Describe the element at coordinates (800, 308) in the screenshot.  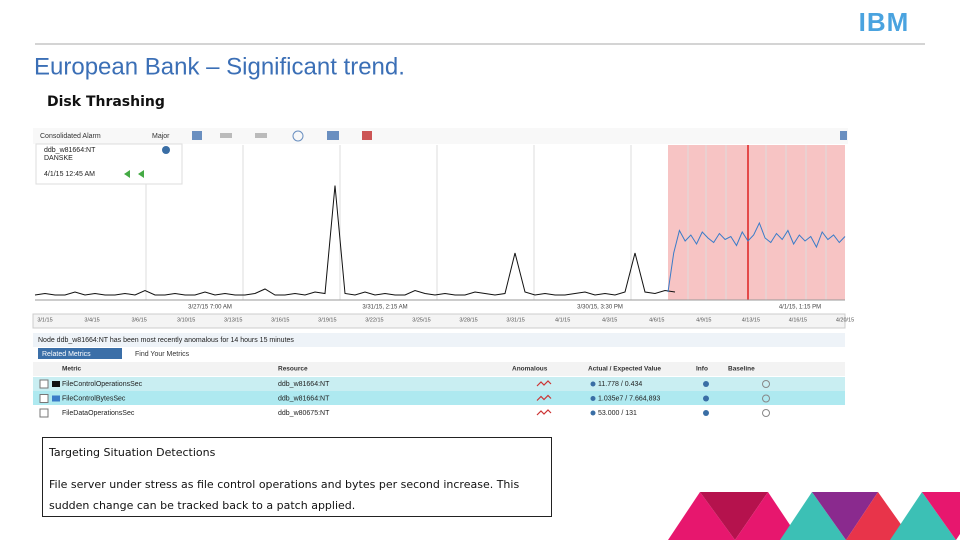
I see `date-label: 4/1/15, 1:15 PM` at that location.